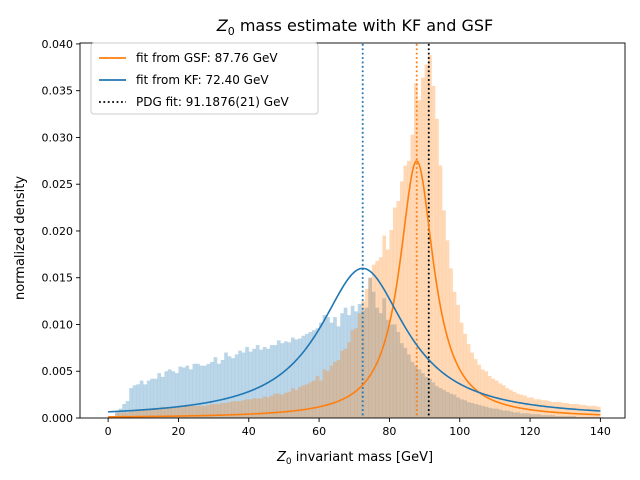  What do you see at coordinates (58, 371) in the screenshot?
I see `y-tick-label: 0.005` at bounding box center [58, 371].